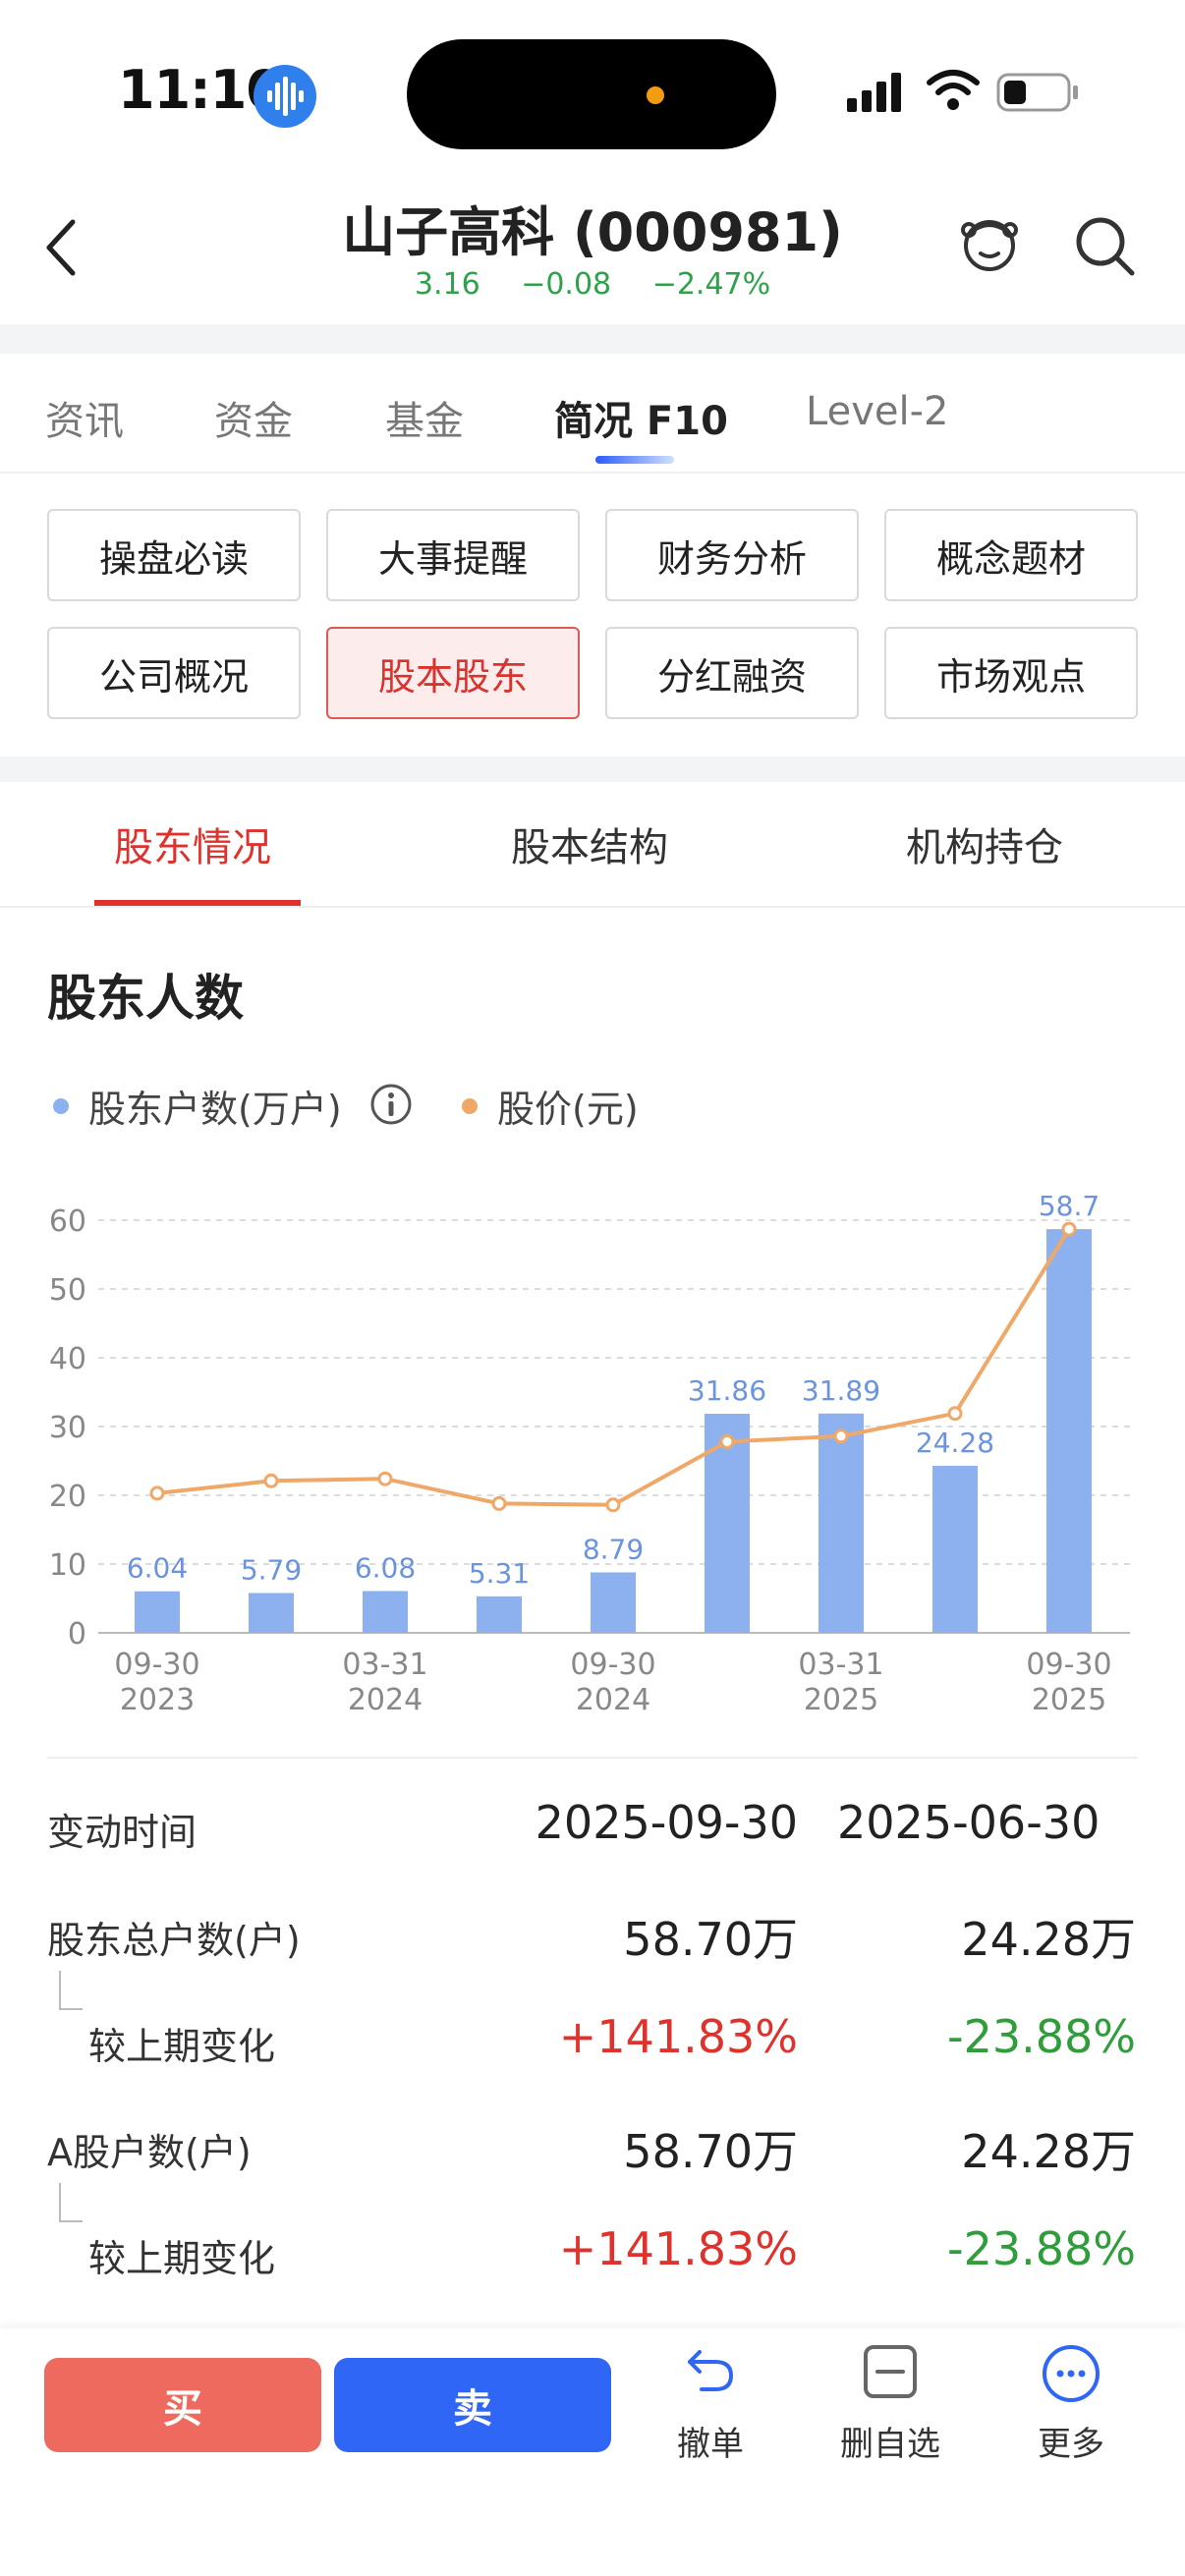 Image resolution: width=1185 pixels, height=2576 pixels. Describe the element at coordinates (666, 1822) in the screenshot. I see `table-header-col1: 2025-09-30` at that location.